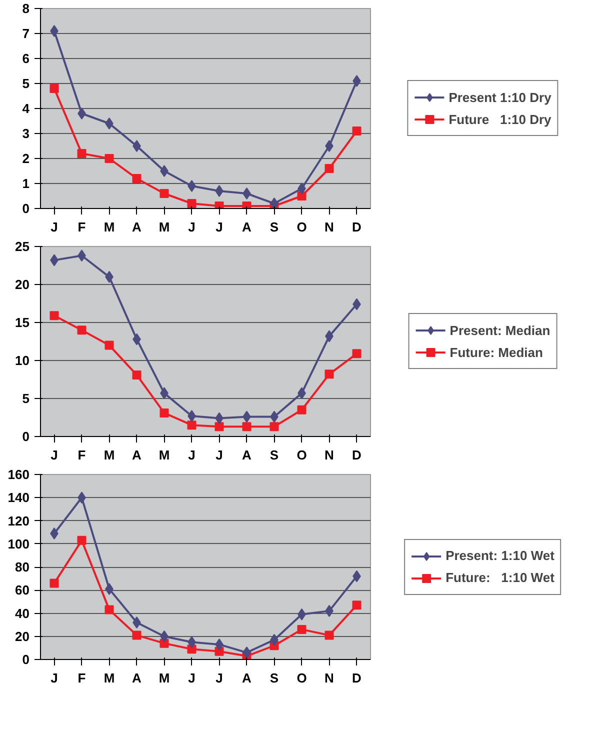  What do you see at coordinates (26, 133) in the screenshot?
I see `y-tick-label: 3` at bounding box center [26, 133].